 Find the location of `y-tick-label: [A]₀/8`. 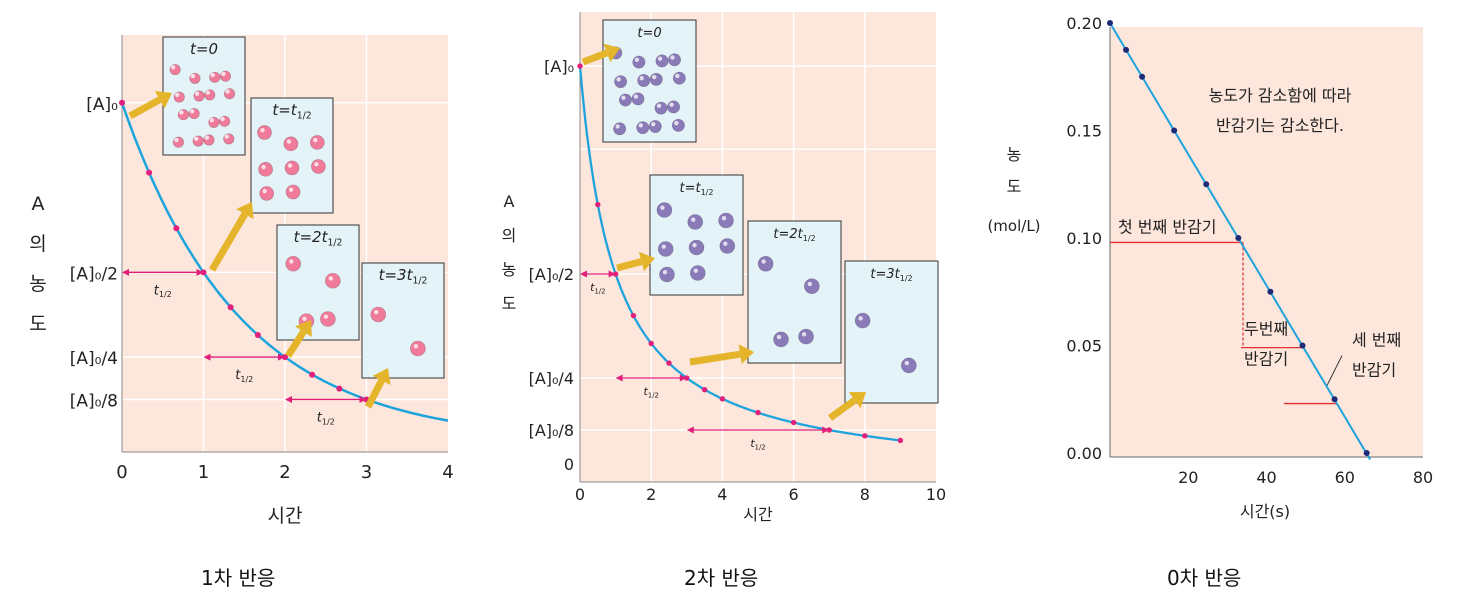

y-tick-label: [A]₀/8 is located at coordinates (551, 430).